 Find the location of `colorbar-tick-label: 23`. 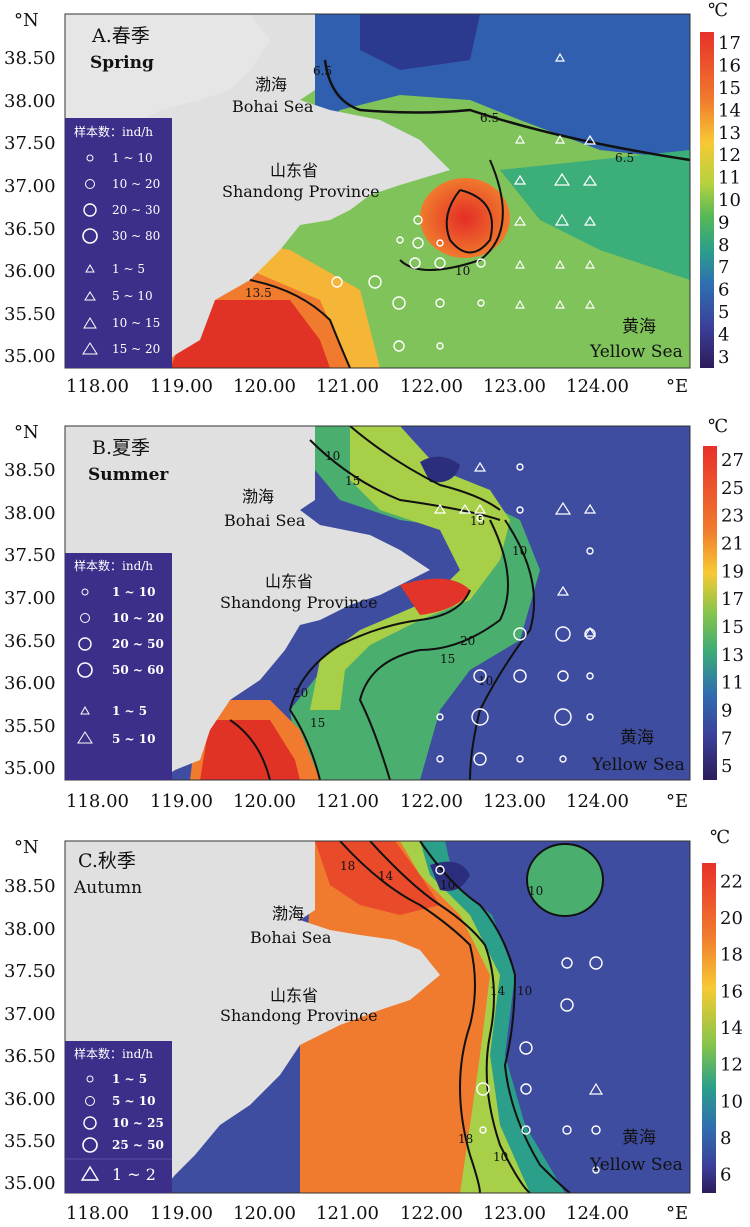

colorbar-tick-label: 23 is located at coordinates (732, 516).